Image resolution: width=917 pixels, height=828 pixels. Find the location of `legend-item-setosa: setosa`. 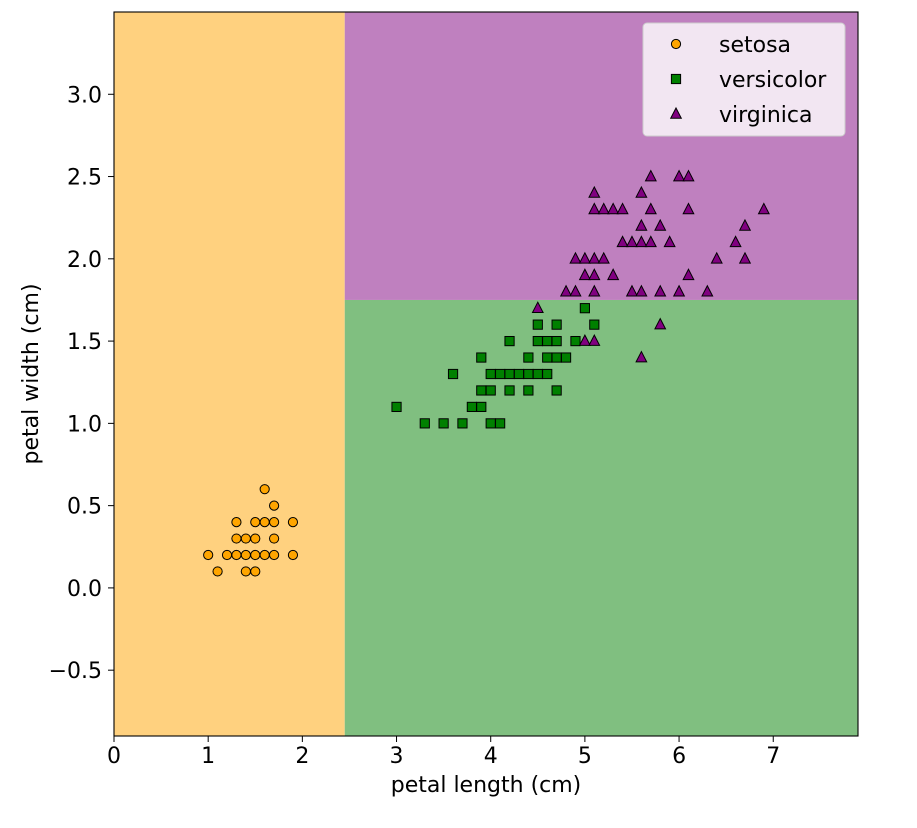

legend-item-setosa: setosa is located at coordinates (730, 45).